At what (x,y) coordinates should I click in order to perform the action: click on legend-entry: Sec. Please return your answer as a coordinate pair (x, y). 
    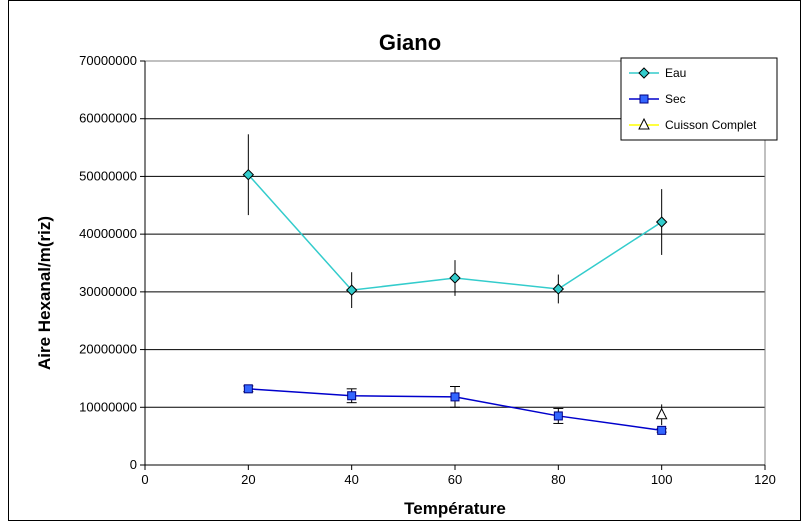
    Looking at the image, I should click on (657, 99).